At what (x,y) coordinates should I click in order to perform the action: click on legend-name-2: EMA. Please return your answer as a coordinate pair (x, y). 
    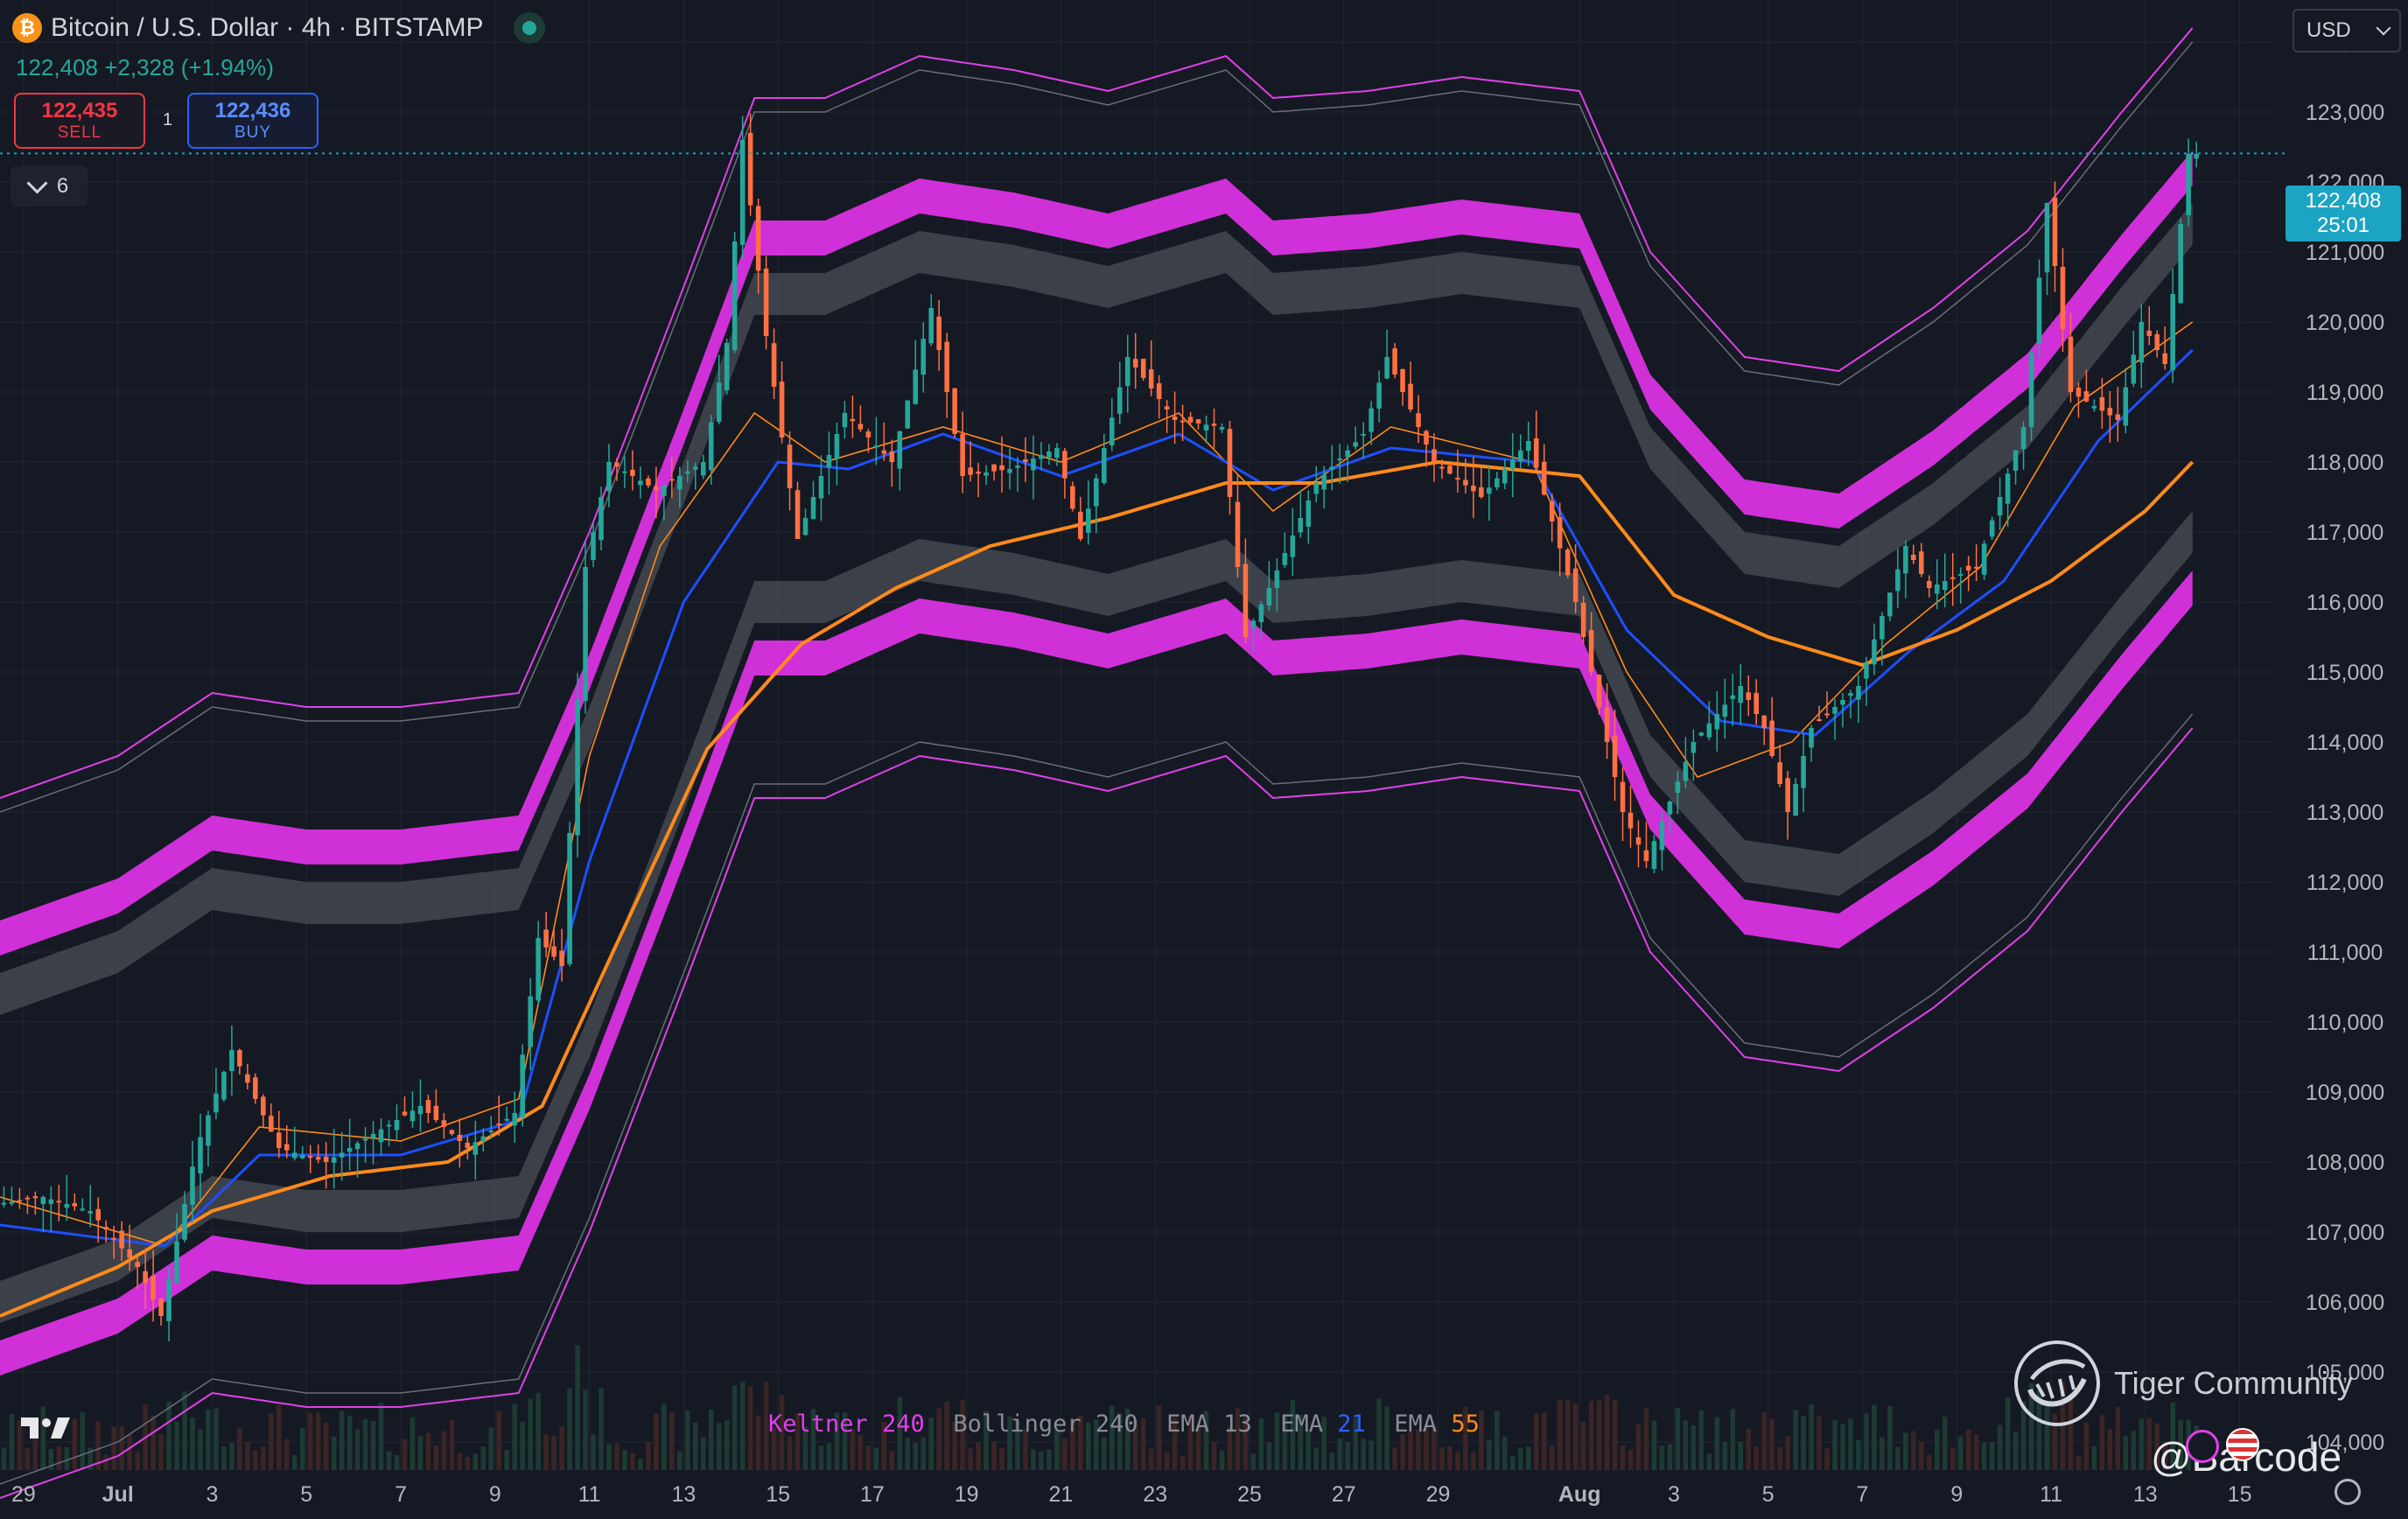
    Looking at the image, I should click on (1195, 1424).